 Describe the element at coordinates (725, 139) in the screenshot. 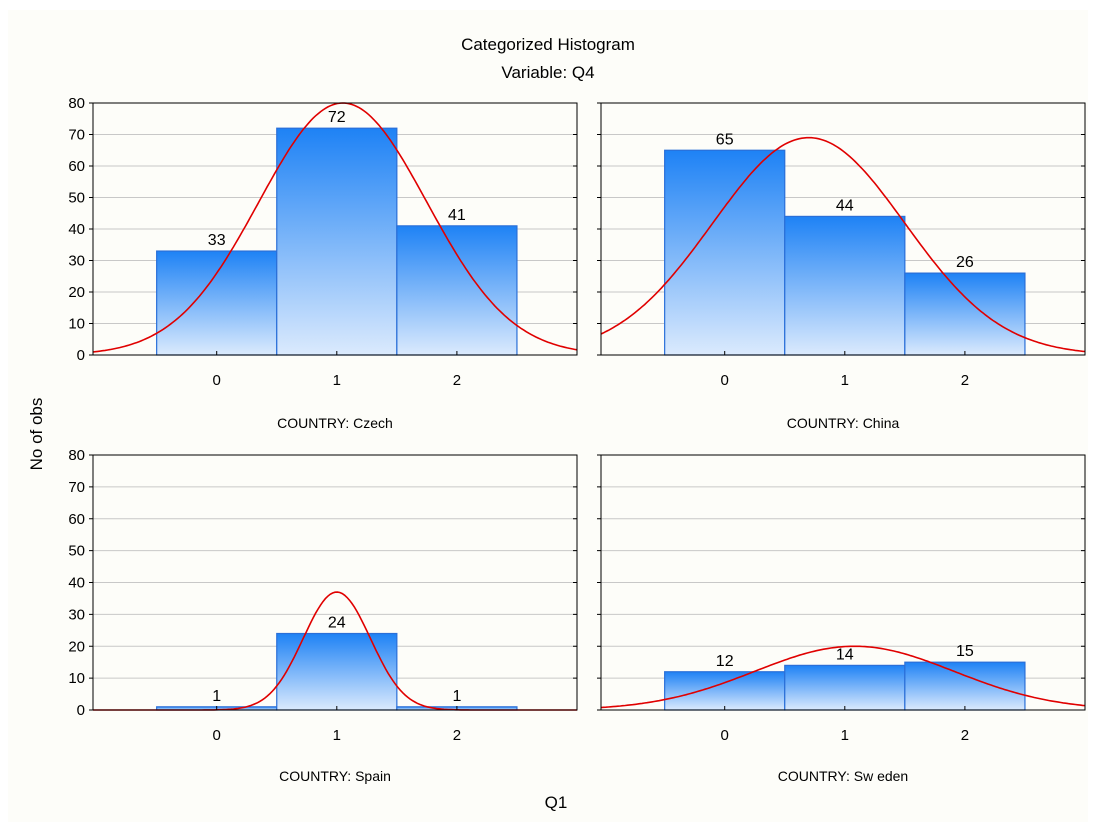

I see `bar-value-label: 65` at that location.